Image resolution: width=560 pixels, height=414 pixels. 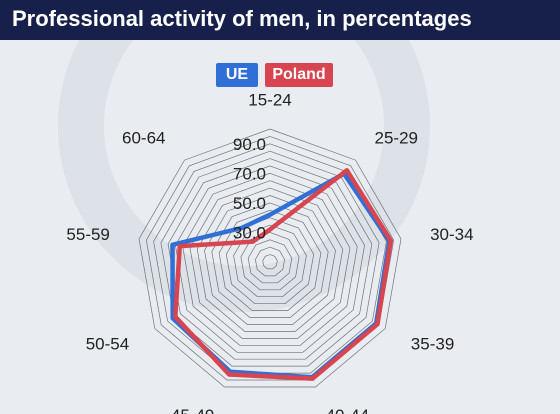 I want to click on tick-label-50: 50.0, so click(x=249, y=203).